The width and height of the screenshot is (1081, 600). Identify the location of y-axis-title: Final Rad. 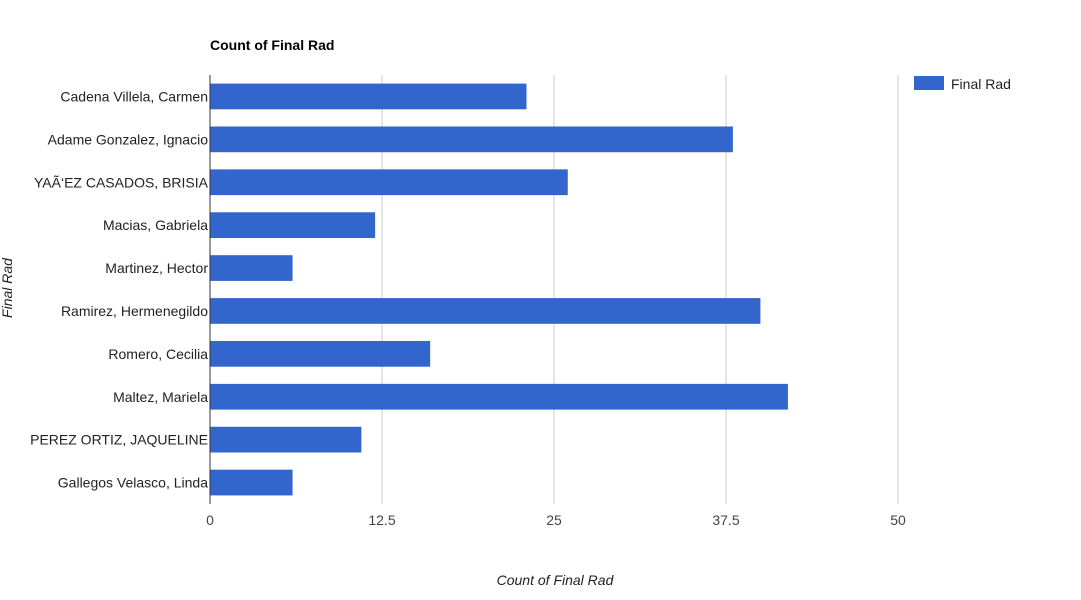
(7, 287).